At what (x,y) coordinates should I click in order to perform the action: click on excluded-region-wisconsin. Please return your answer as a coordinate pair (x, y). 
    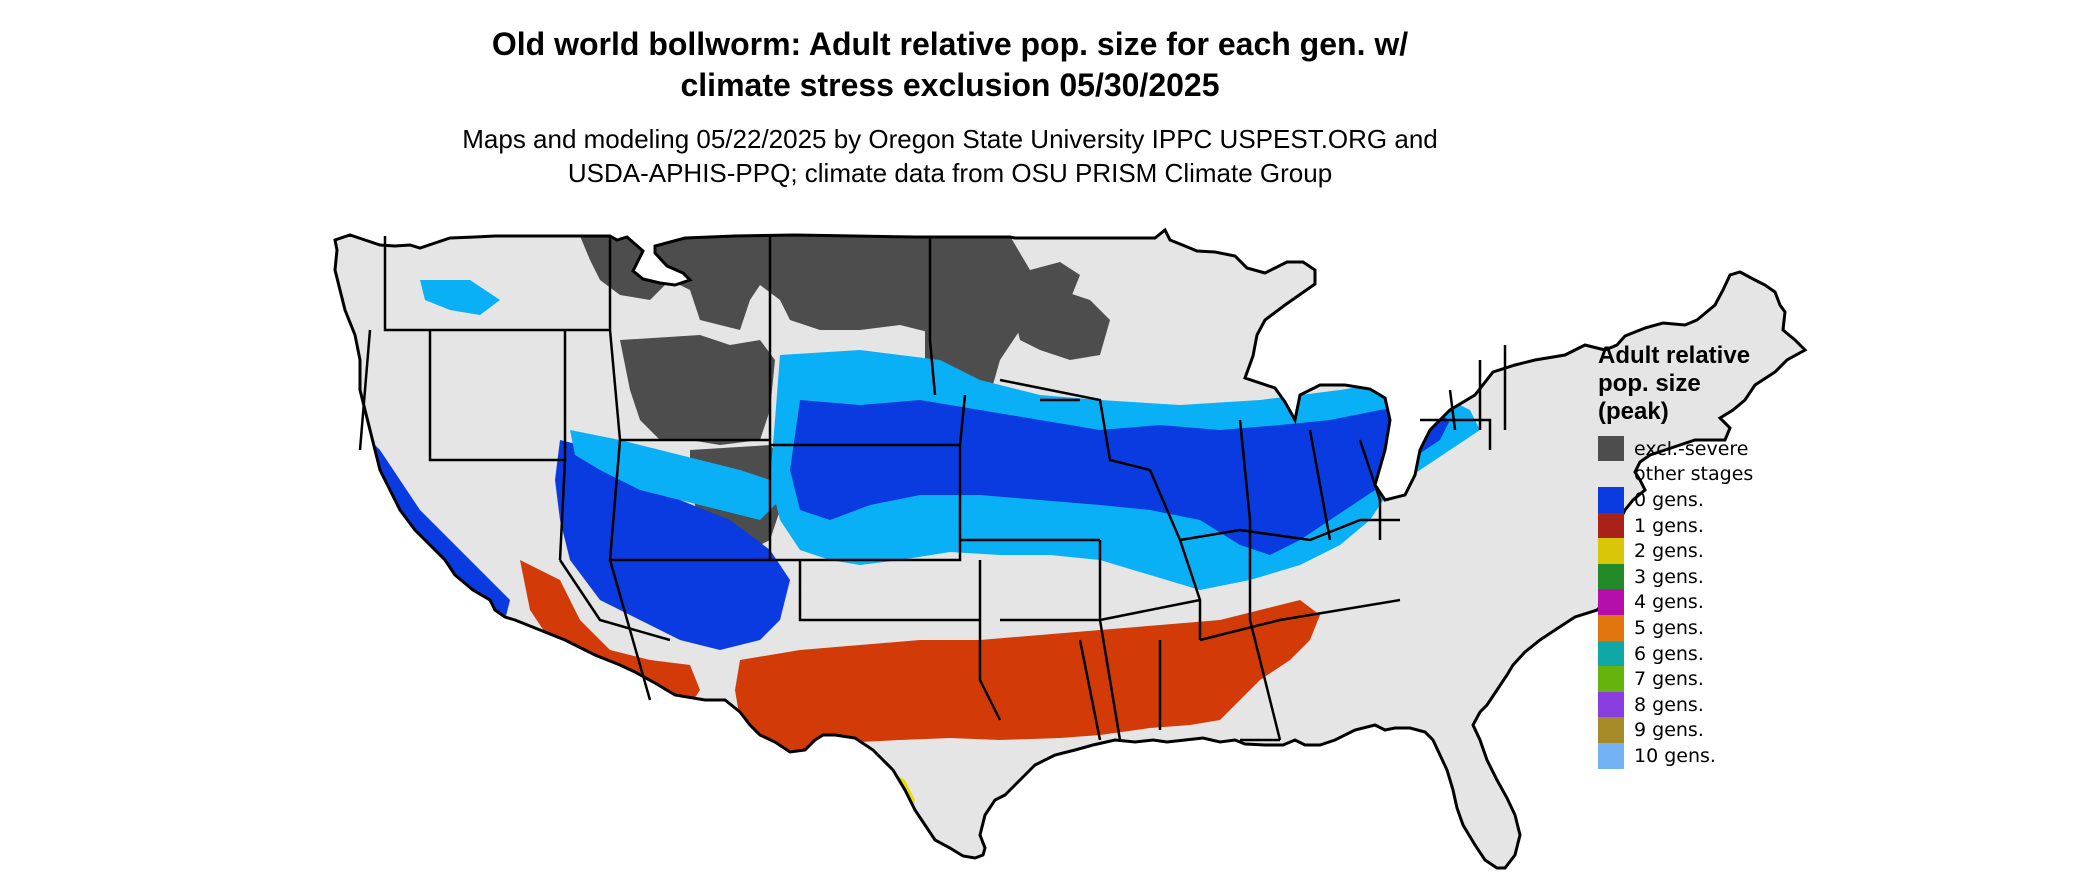
    Looking at the image, I should click on (1060, 325).